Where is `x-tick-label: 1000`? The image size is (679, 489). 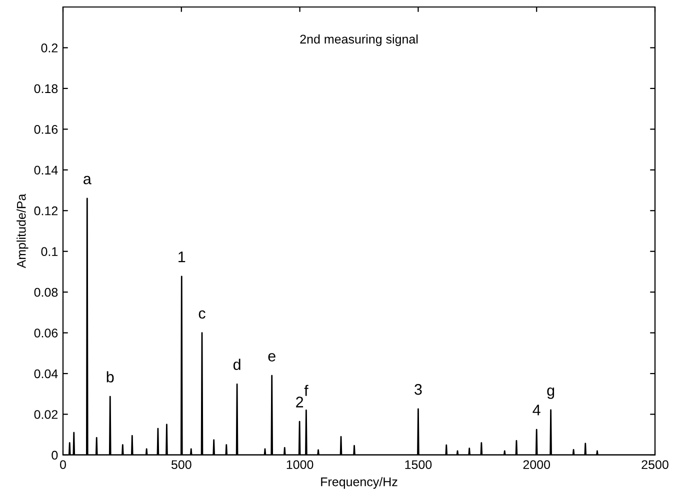
x-tick-label: 1000 is located at coordinates (300, 465).